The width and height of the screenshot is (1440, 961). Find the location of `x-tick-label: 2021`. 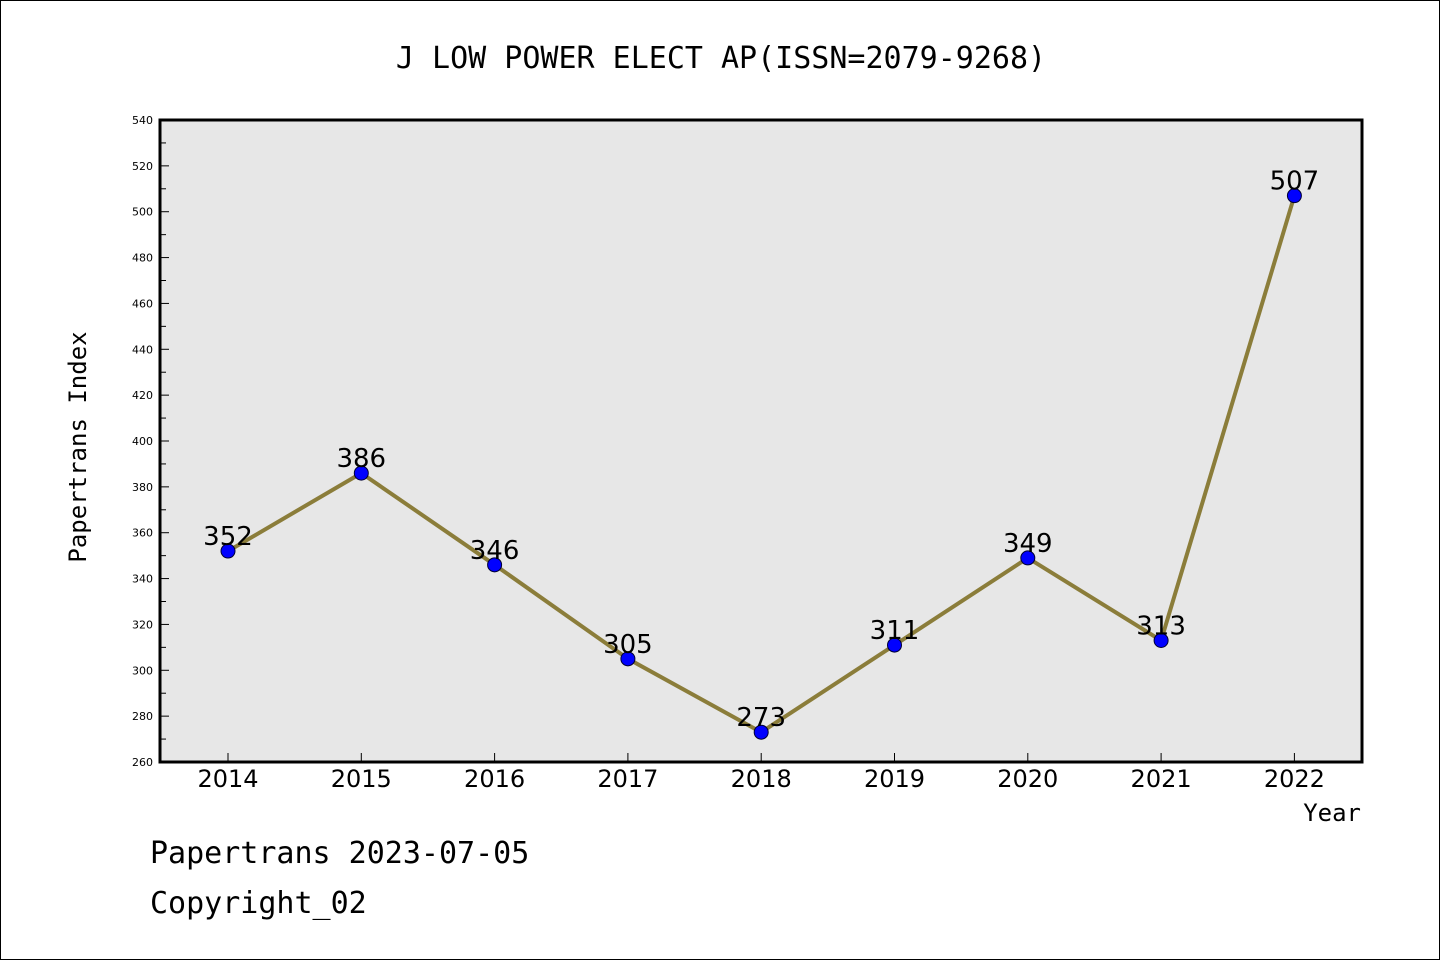

x-tick-label: 2021 is located at coordinates (1161, 779).